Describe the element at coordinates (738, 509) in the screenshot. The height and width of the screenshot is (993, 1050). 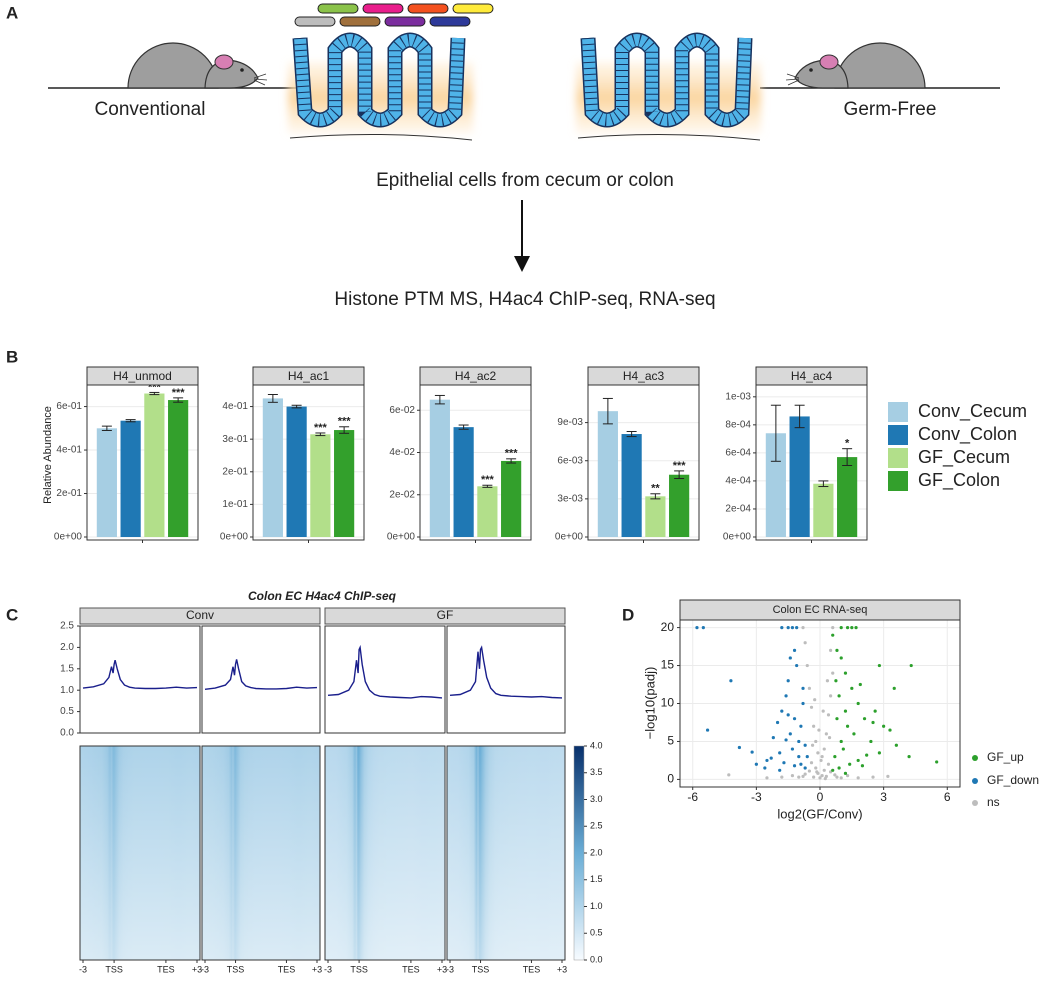
I see `y-tick-label: 2e-04` at that location.